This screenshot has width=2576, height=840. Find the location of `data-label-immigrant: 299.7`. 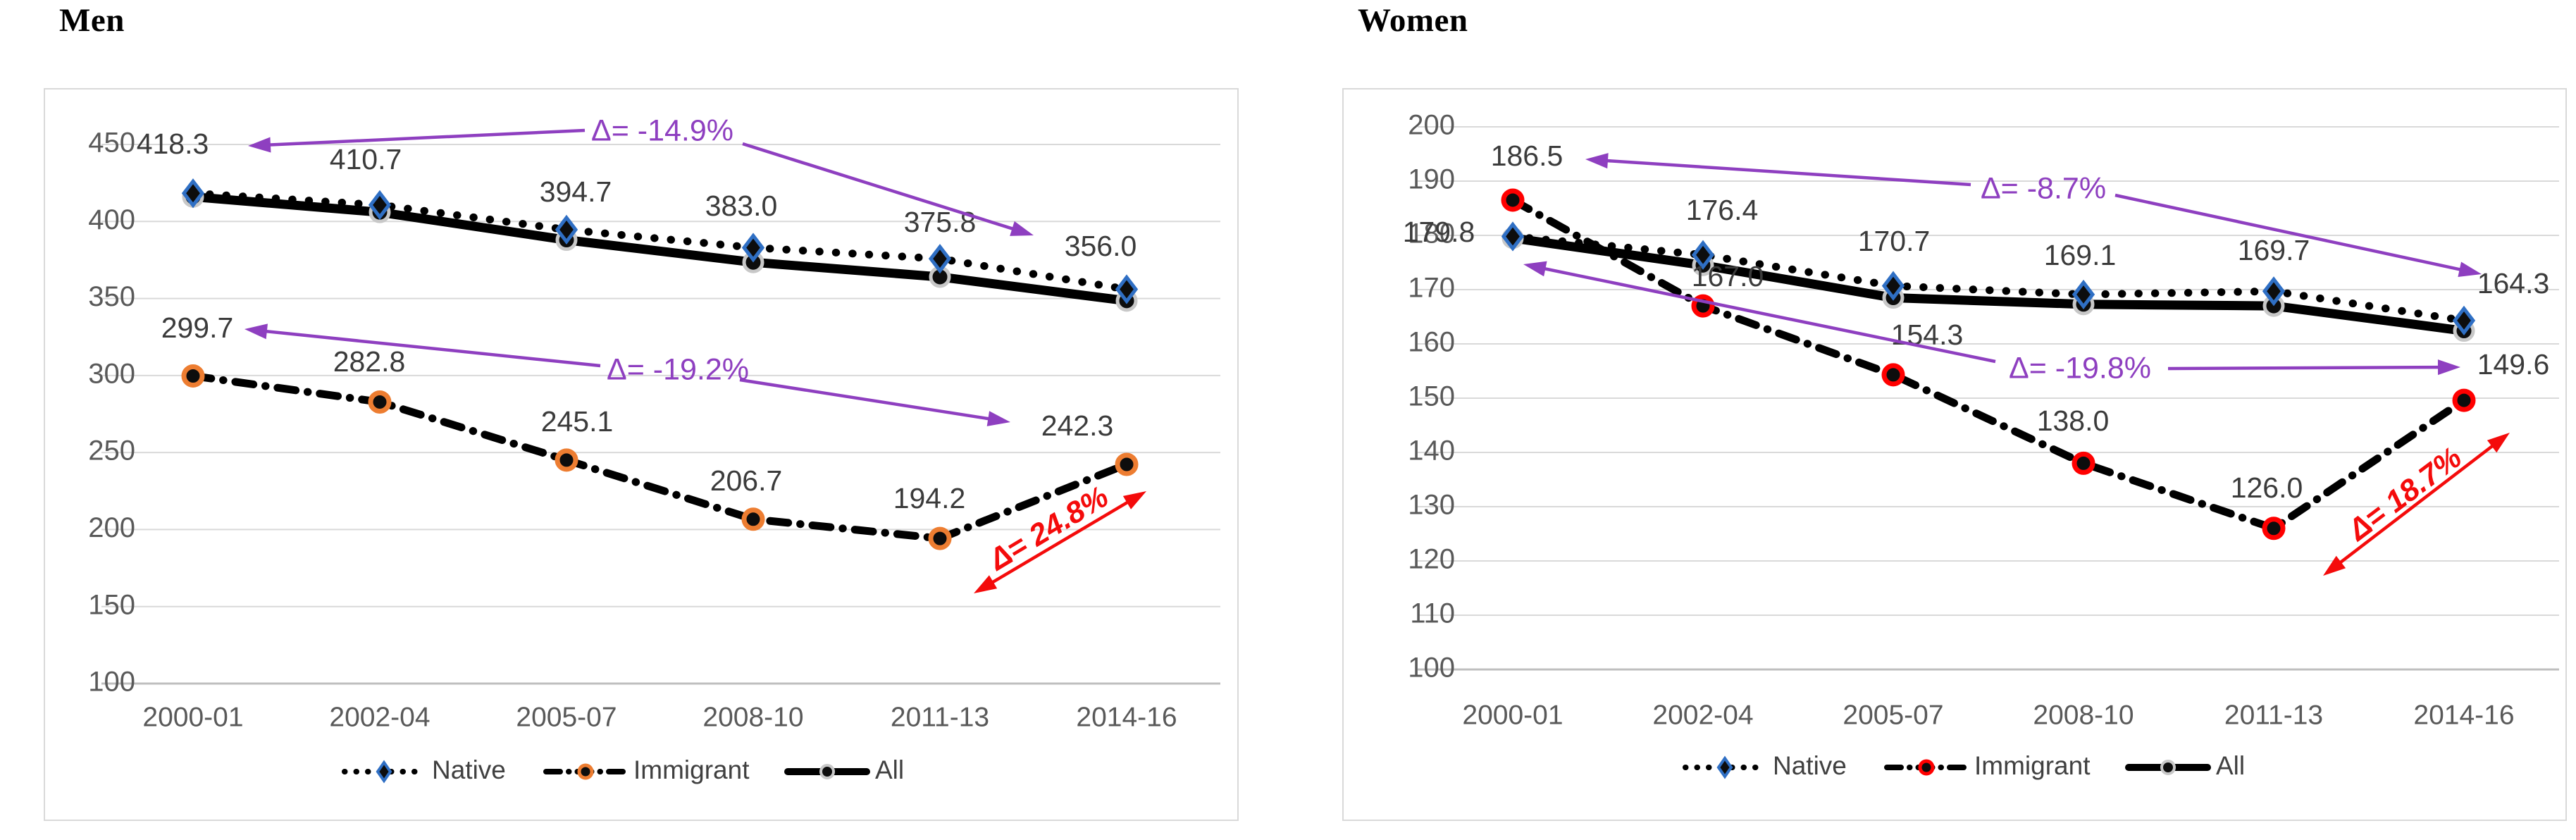

data-label-immigrant: 299.7 is located at coordinates (197, 327).